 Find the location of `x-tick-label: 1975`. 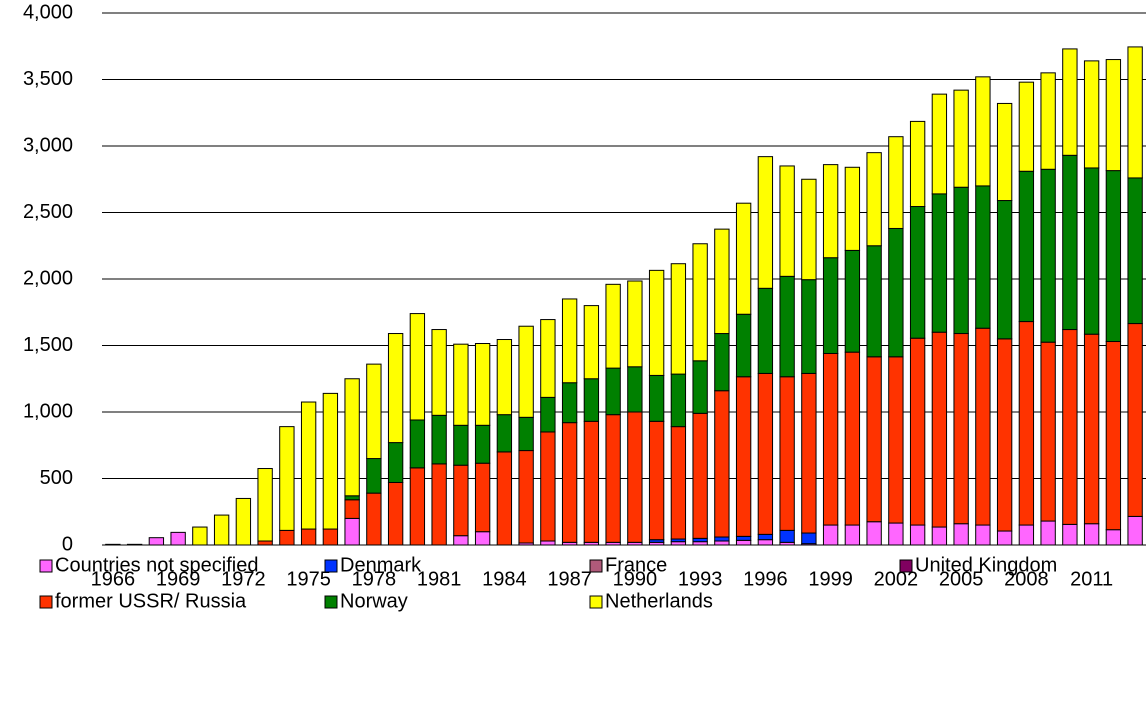

x-tick-label: 1975 is located at coordinates (308, 579).